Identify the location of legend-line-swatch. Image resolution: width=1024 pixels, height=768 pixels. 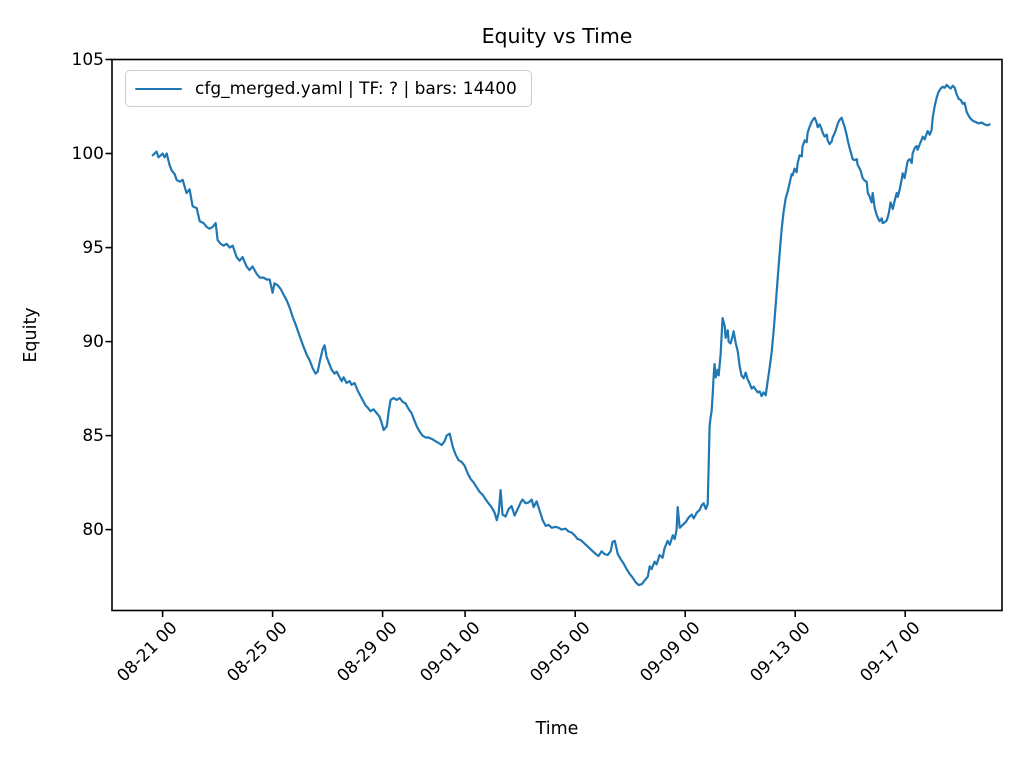
(158, 88).